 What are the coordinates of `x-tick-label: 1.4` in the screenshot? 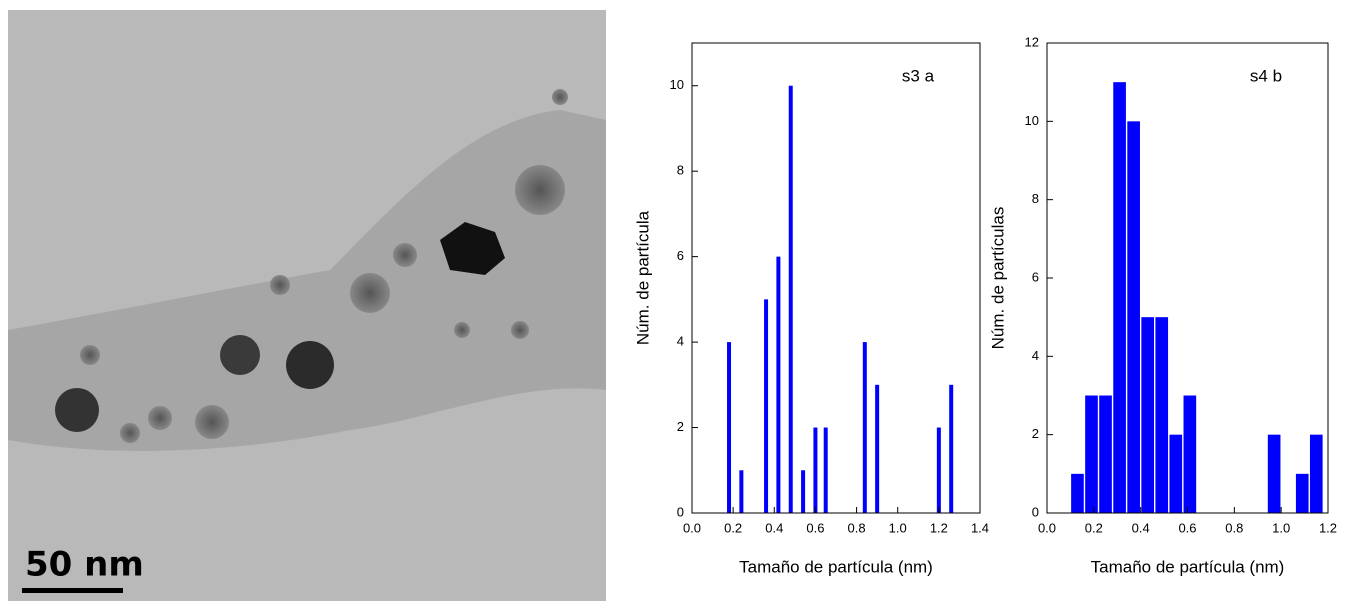 It's located at (980, 527).